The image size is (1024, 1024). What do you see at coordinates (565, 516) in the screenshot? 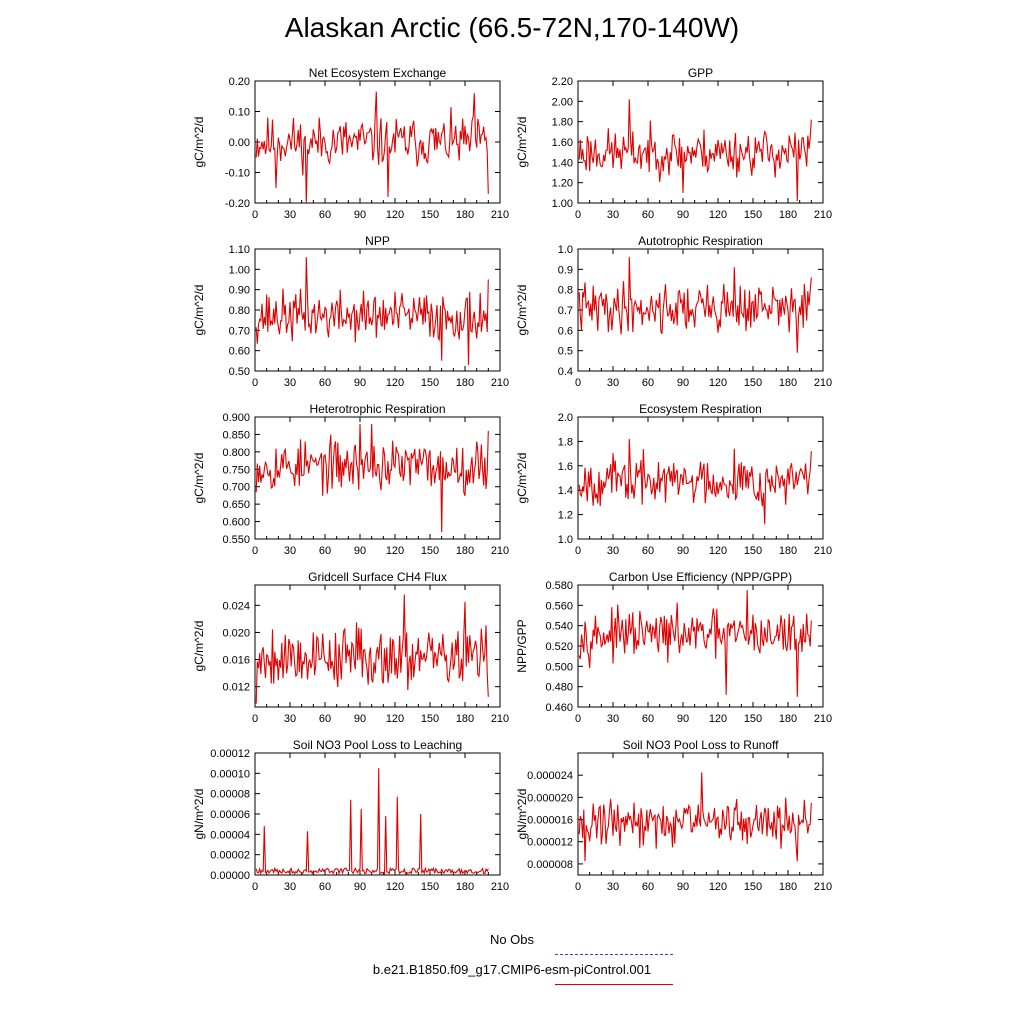
I see `y-tick-label: 1.2` at bounding box center [565, 516].